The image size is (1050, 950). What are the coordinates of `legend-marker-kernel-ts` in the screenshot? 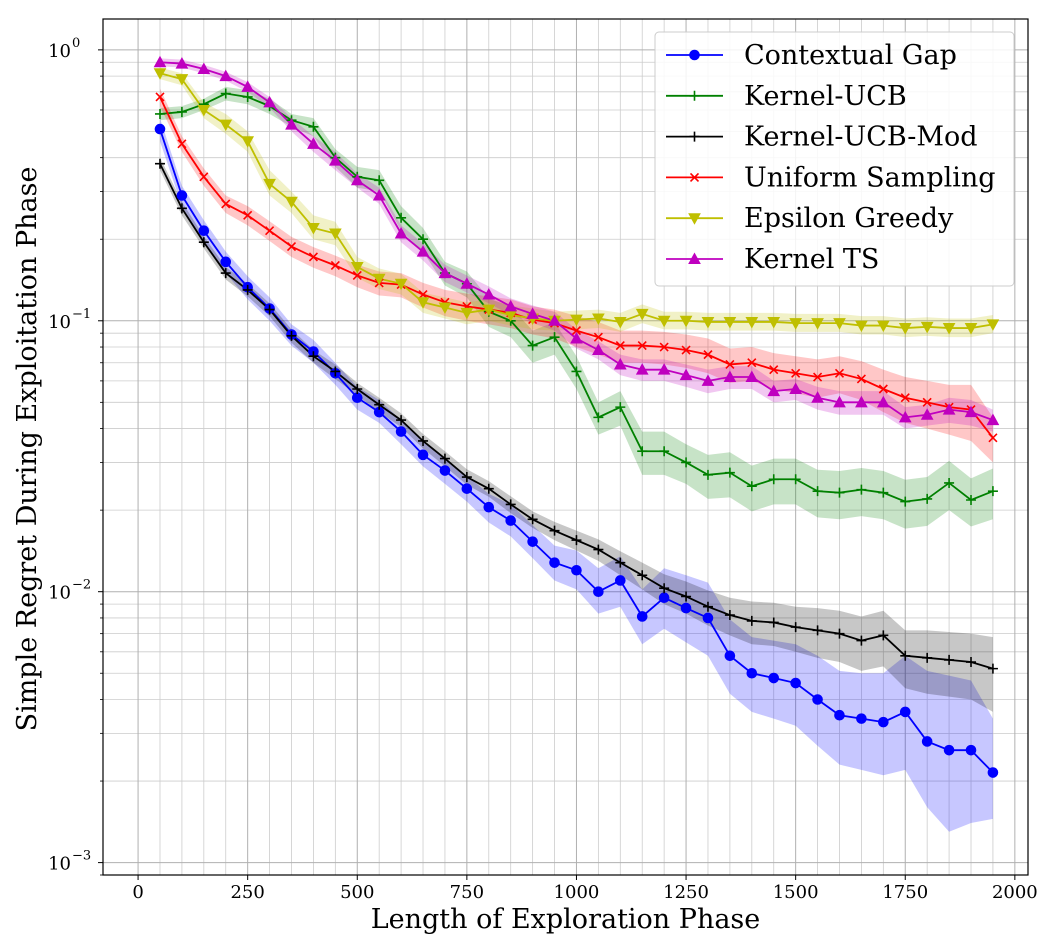 It's located at (694, 258).